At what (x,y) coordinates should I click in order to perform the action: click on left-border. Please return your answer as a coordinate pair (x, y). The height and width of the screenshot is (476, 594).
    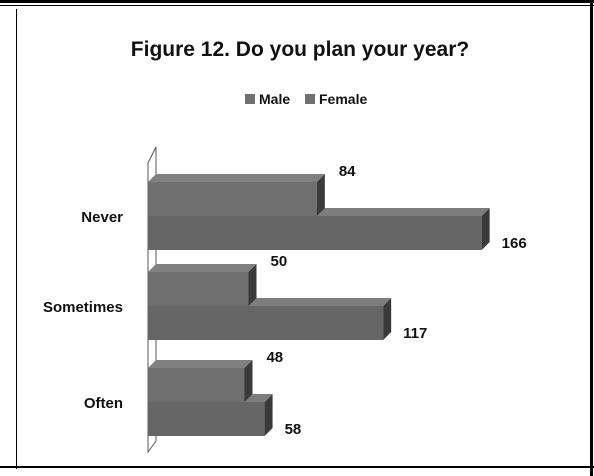
    Looking at the image, I should click on (16, 239).